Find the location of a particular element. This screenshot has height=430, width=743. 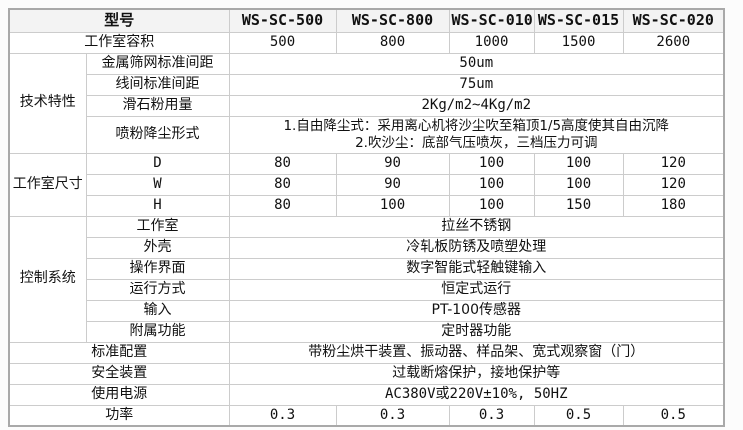

size-row: H 80 100 100 150 180 is located at coordinates (367, 205).